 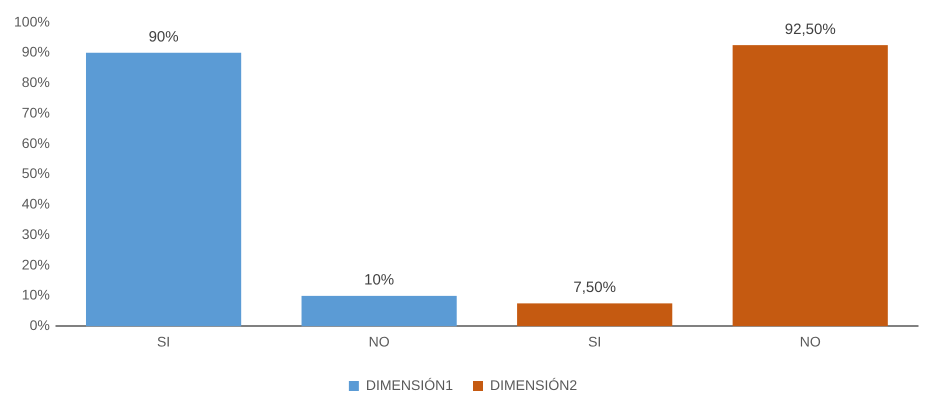 What do you see at coordinates (36, 112) in the screenshot?
I see `y-tick-label: 70%` at bounding box center [36, 112].